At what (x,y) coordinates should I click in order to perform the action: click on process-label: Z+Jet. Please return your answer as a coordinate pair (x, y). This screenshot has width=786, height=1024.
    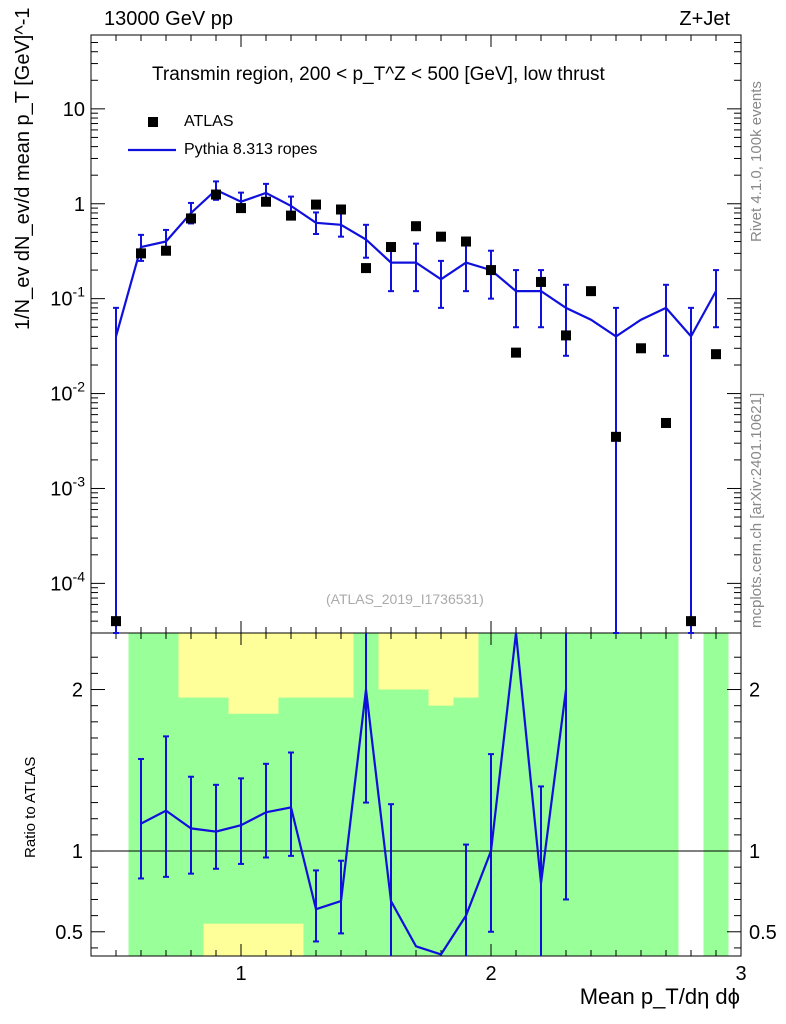
    Looking at the image, I should click on (704, 19).